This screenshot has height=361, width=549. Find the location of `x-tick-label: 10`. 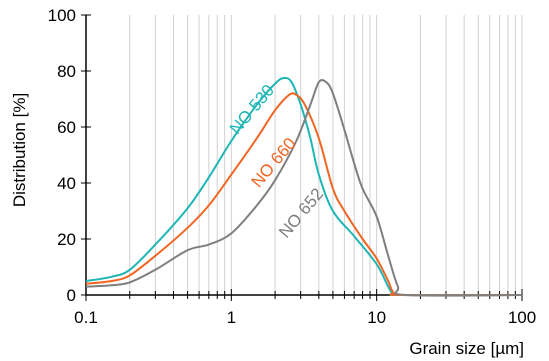

x-tick-label: 10 is located at coordinates (376, 317).